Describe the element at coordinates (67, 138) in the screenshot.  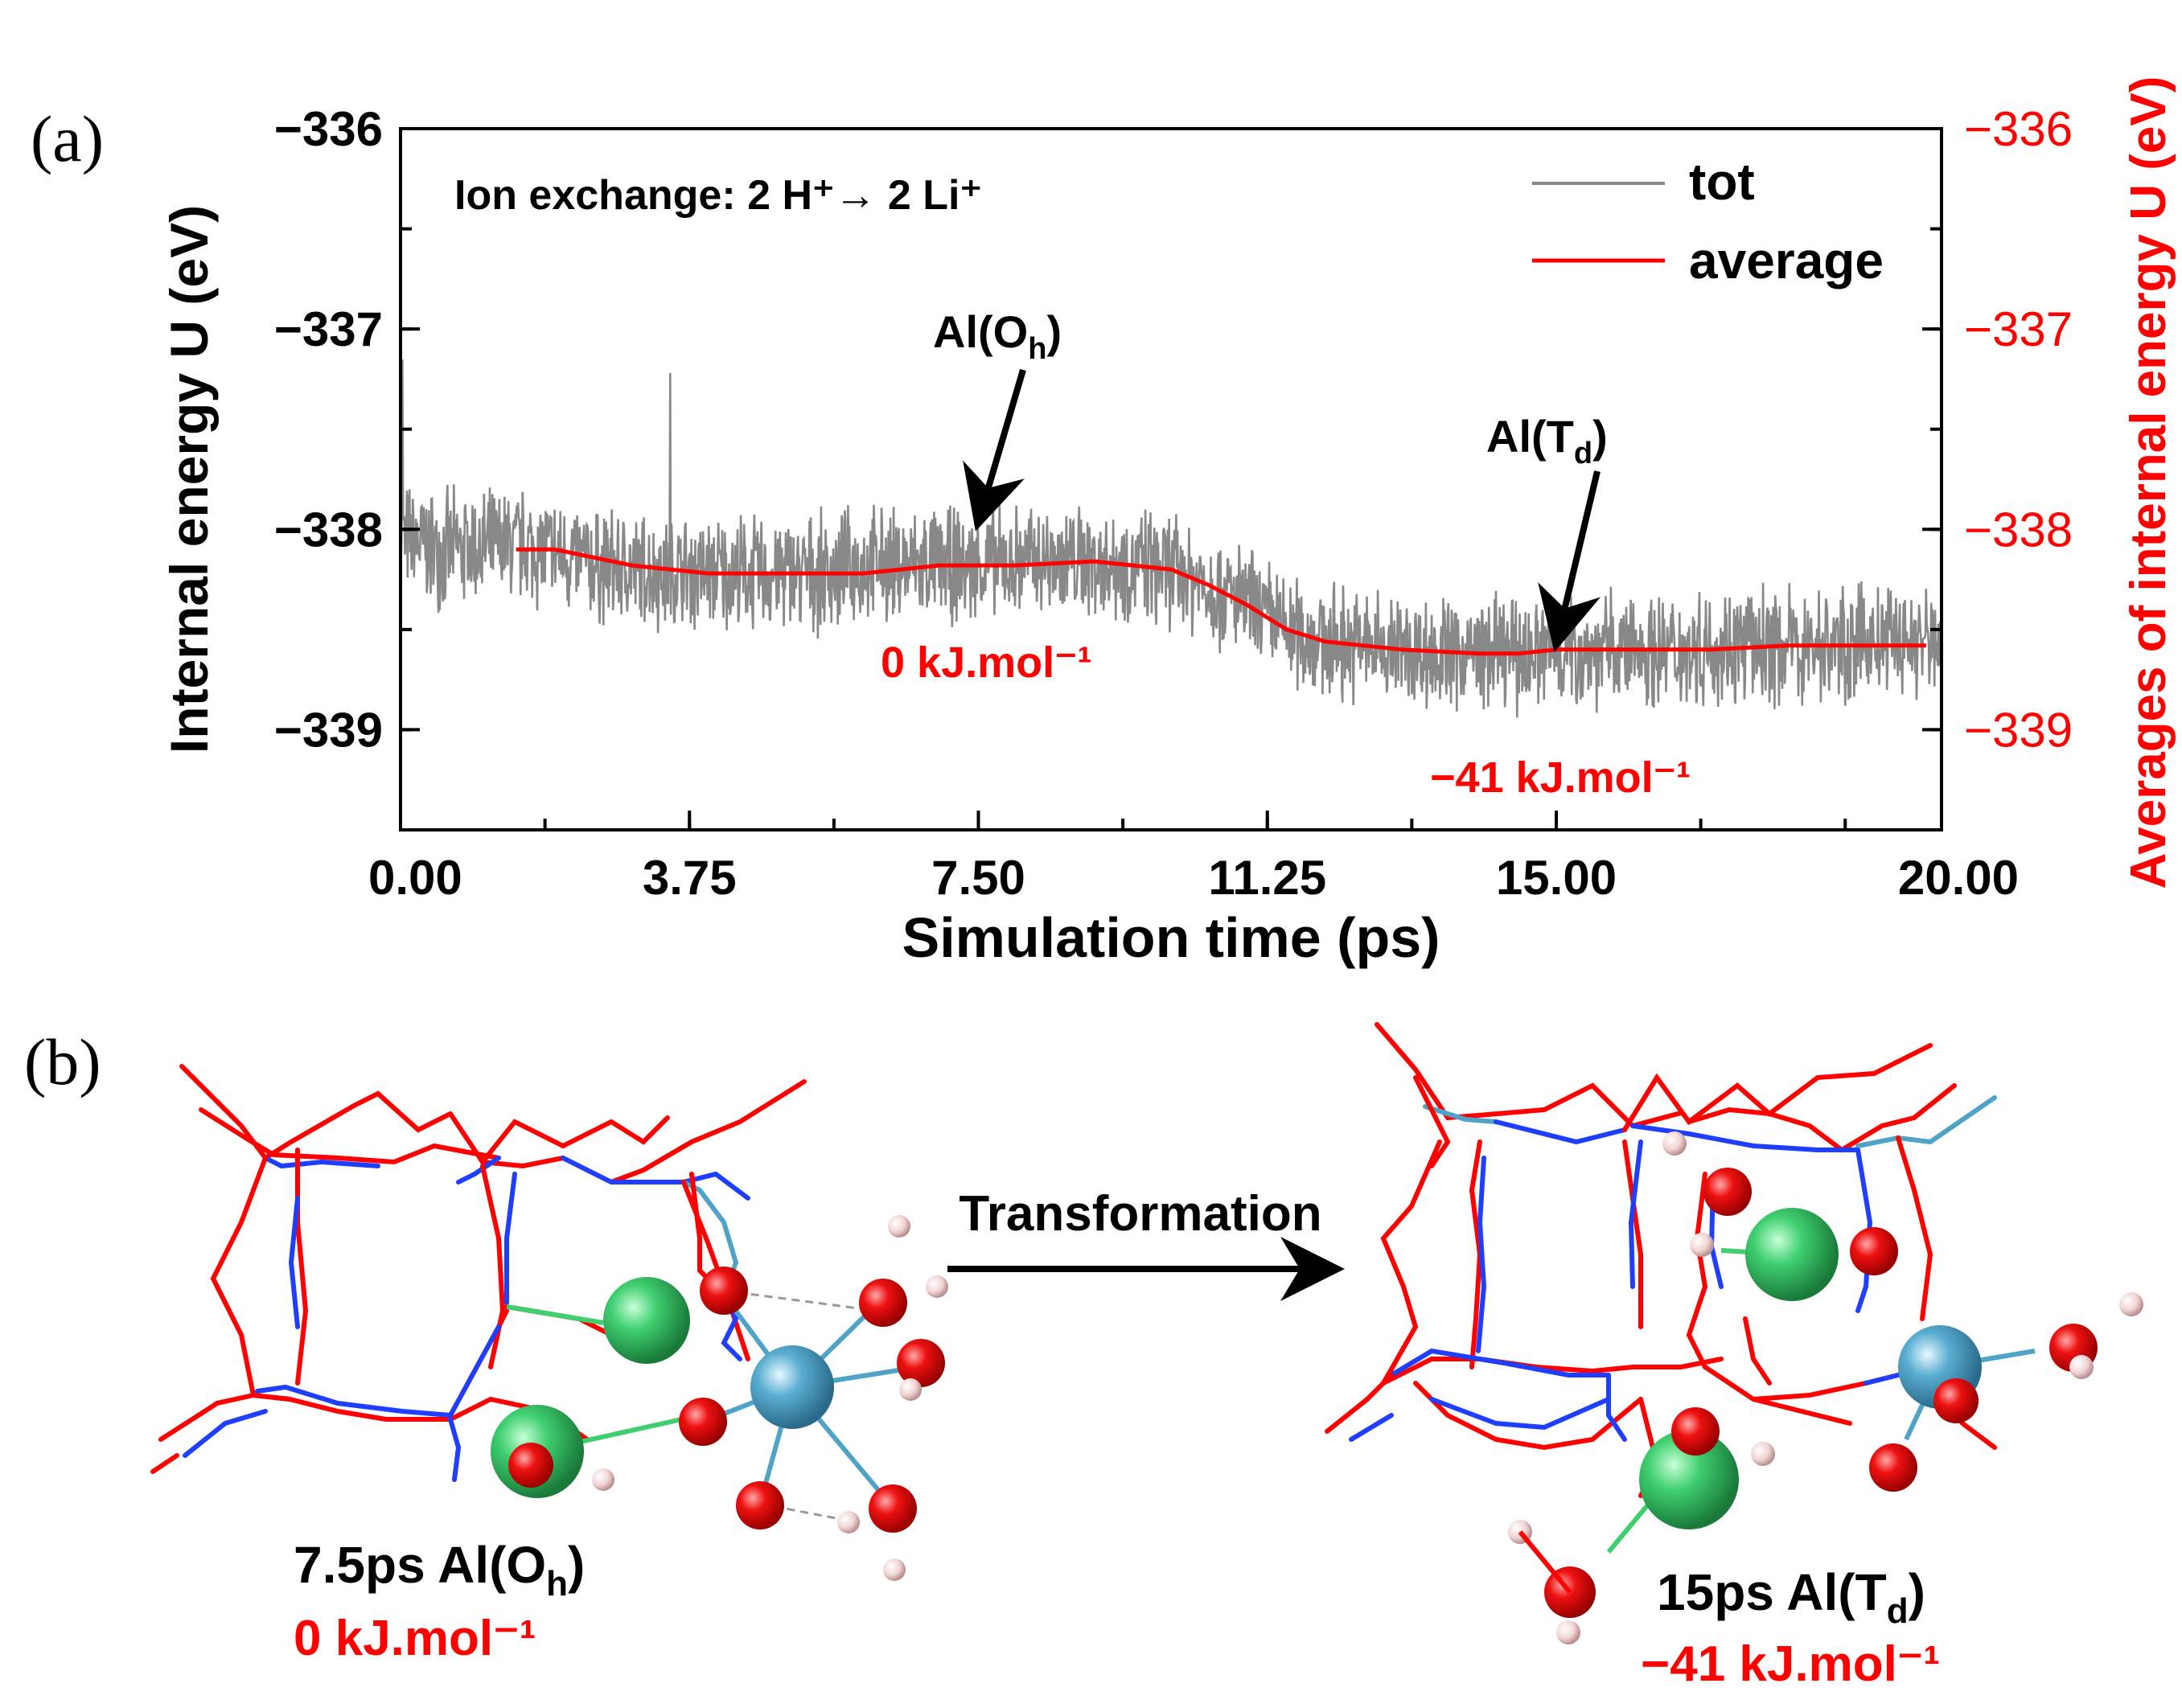
I see `panel-a-label: (a)` at that location.